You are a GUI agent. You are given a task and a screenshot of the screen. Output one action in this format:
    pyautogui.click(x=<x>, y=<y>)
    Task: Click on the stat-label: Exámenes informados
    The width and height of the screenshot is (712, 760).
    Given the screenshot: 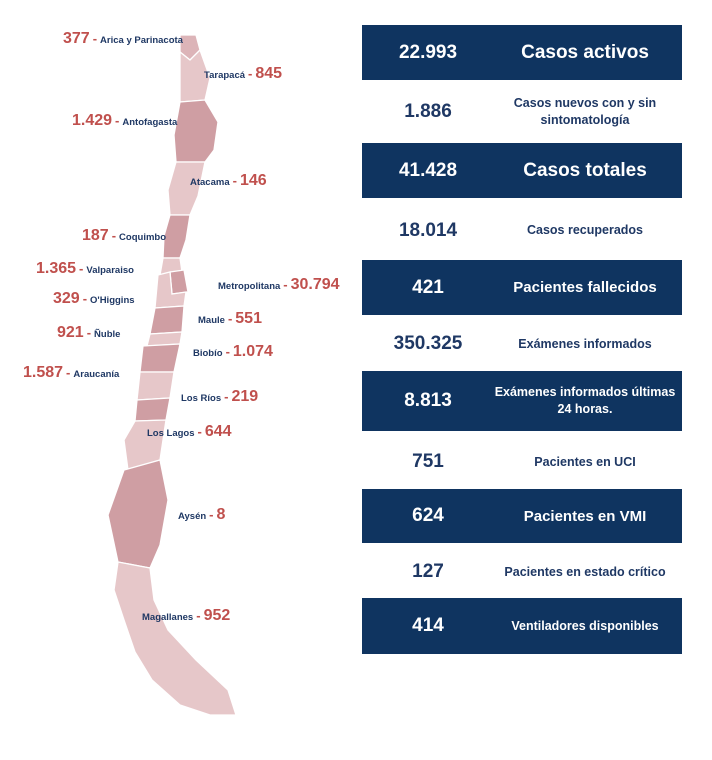 What is the action you would take?
    pyautogui.click(x=585, y=343)
    